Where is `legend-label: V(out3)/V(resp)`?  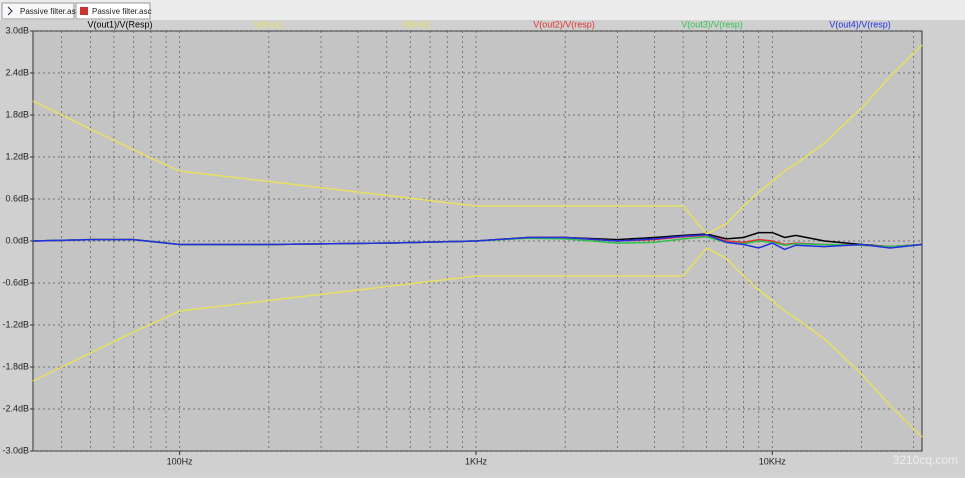
legend-label: V(out3)/V(resp) is located at coordinates (712, 24).